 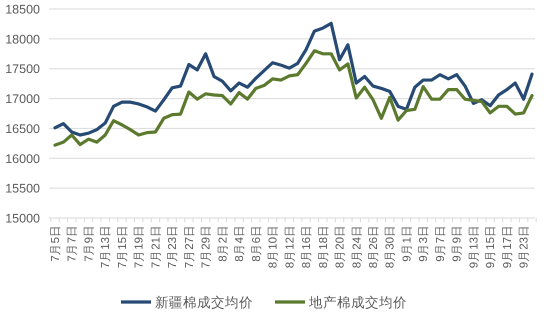 What do you see at coordinates (189, 246) in the screenshot?
I see `x-tick-label: 7月27日` at bounding box center [189, 246].